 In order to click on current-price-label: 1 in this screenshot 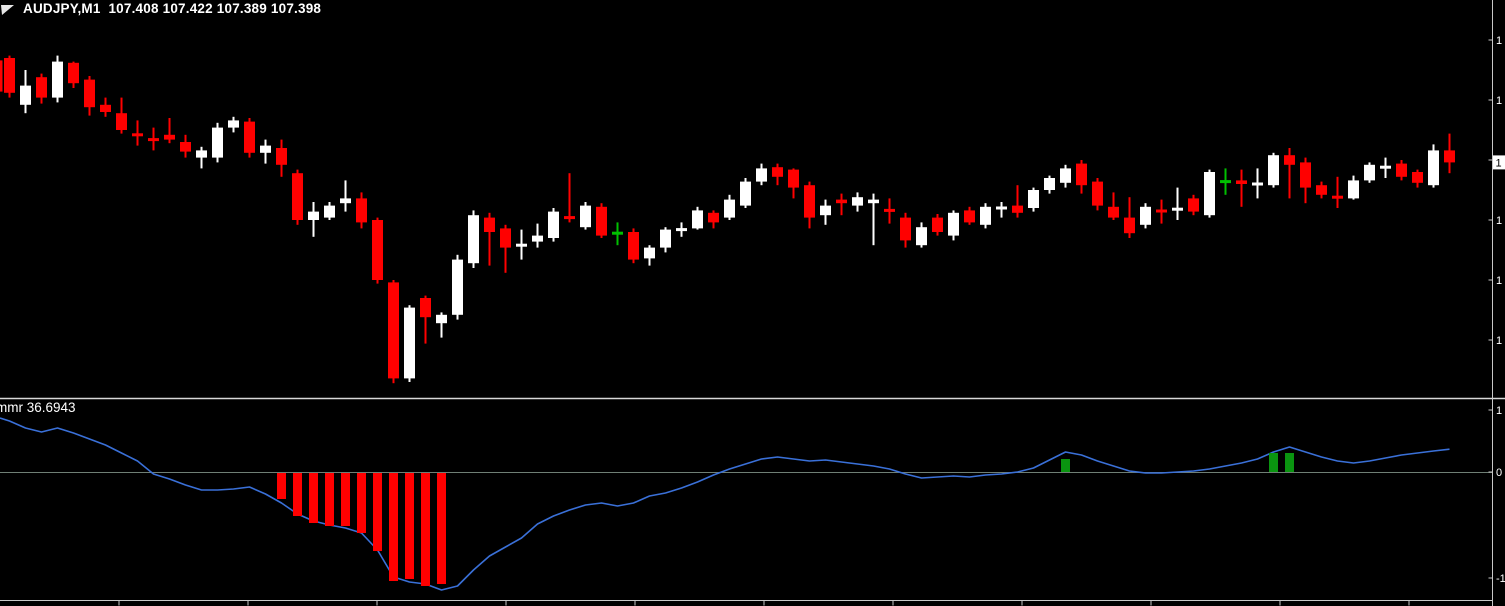, I will do `click(1499, 163)`.